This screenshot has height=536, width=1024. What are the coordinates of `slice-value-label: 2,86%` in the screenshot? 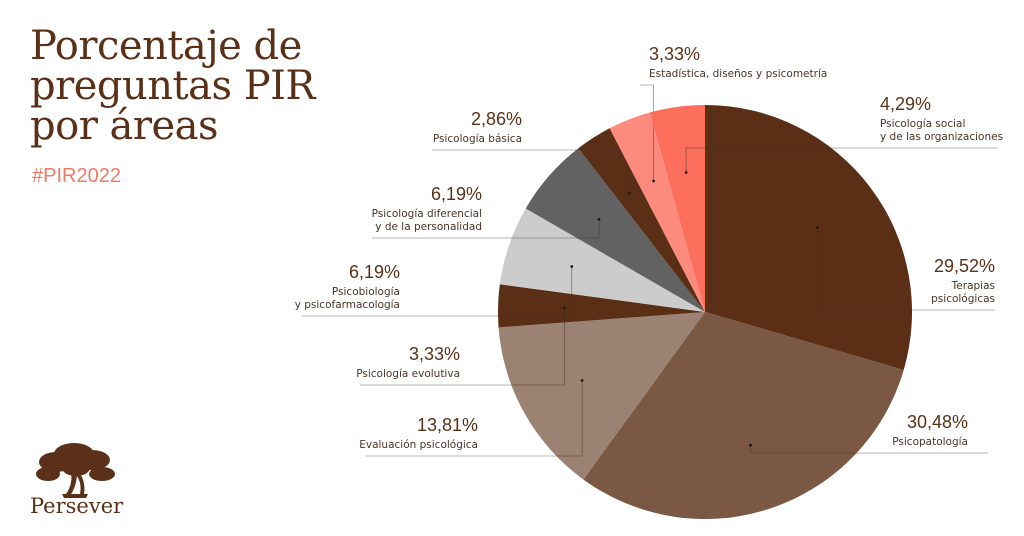 It's located at (496, 119).